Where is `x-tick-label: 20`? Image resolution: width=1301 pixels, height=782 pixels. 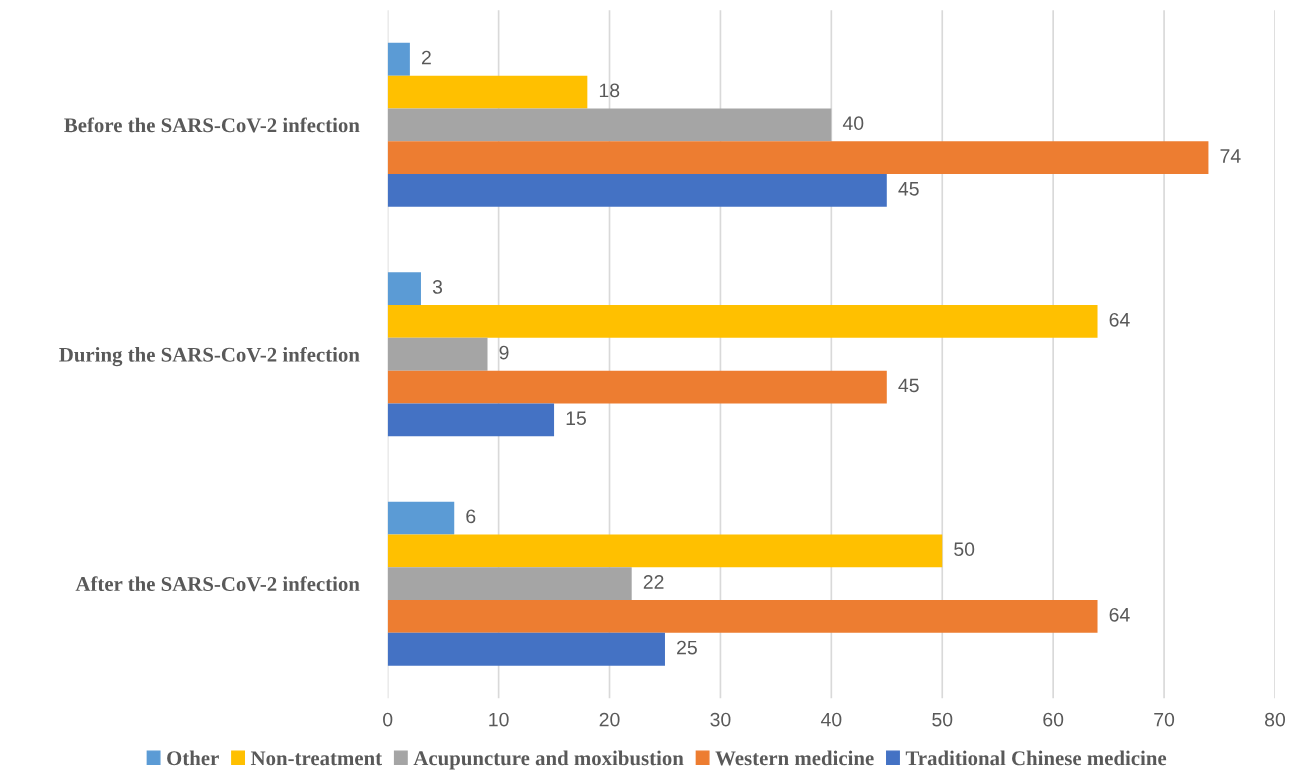
x-tick-label: 20 is located at coordinates (609, 719).